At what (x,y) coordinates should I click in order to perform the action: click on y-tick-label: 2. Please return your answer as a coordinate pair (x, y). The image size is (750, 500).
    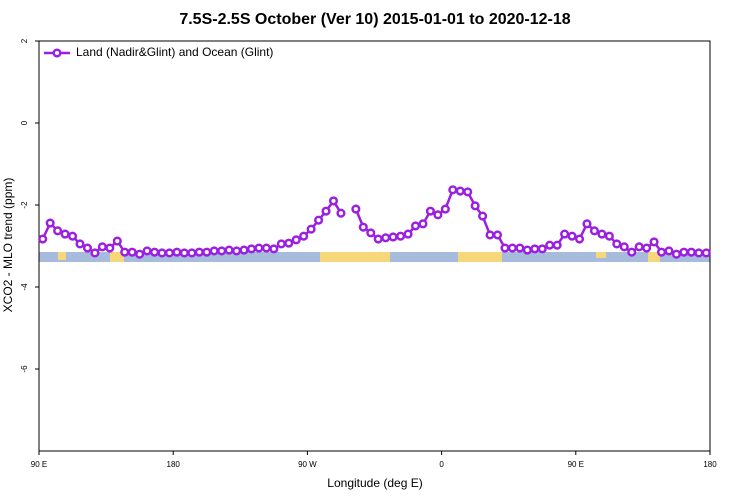
    Looking at the image, I should click on (24, 40).